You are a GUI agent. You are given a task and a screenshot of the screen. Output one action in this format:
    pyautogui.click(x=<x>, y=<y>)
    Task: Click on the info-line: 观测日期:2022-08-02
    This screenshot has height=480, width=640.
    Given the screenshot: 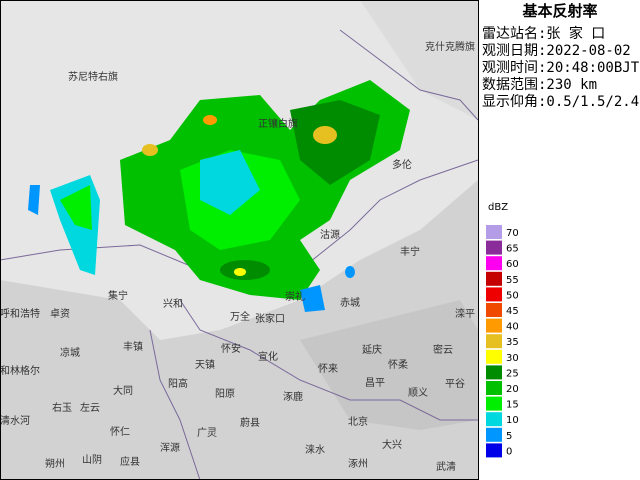 What is the action you would take?
    pyautogui.click(x=556, y=51)
    